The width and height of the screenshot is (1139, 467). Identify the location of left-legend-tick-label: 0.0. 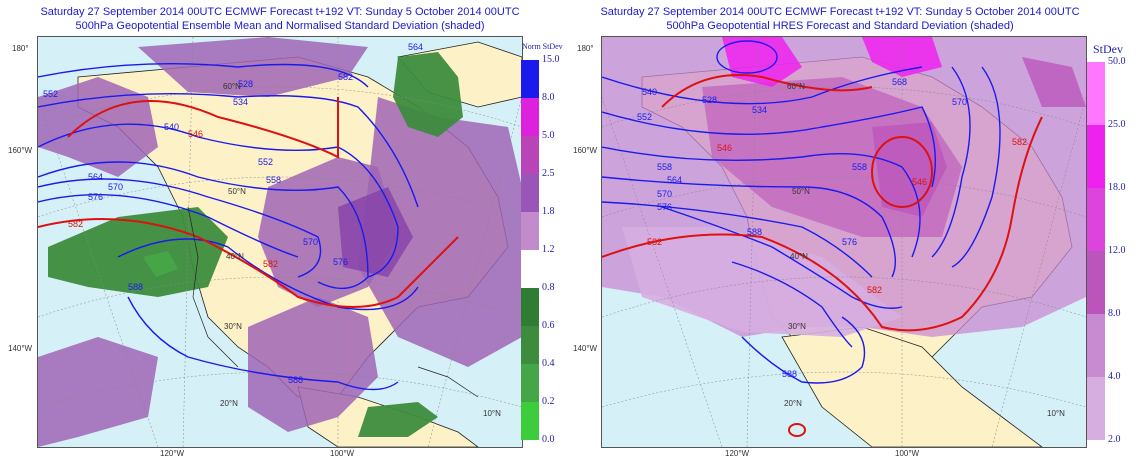
(548, 439).